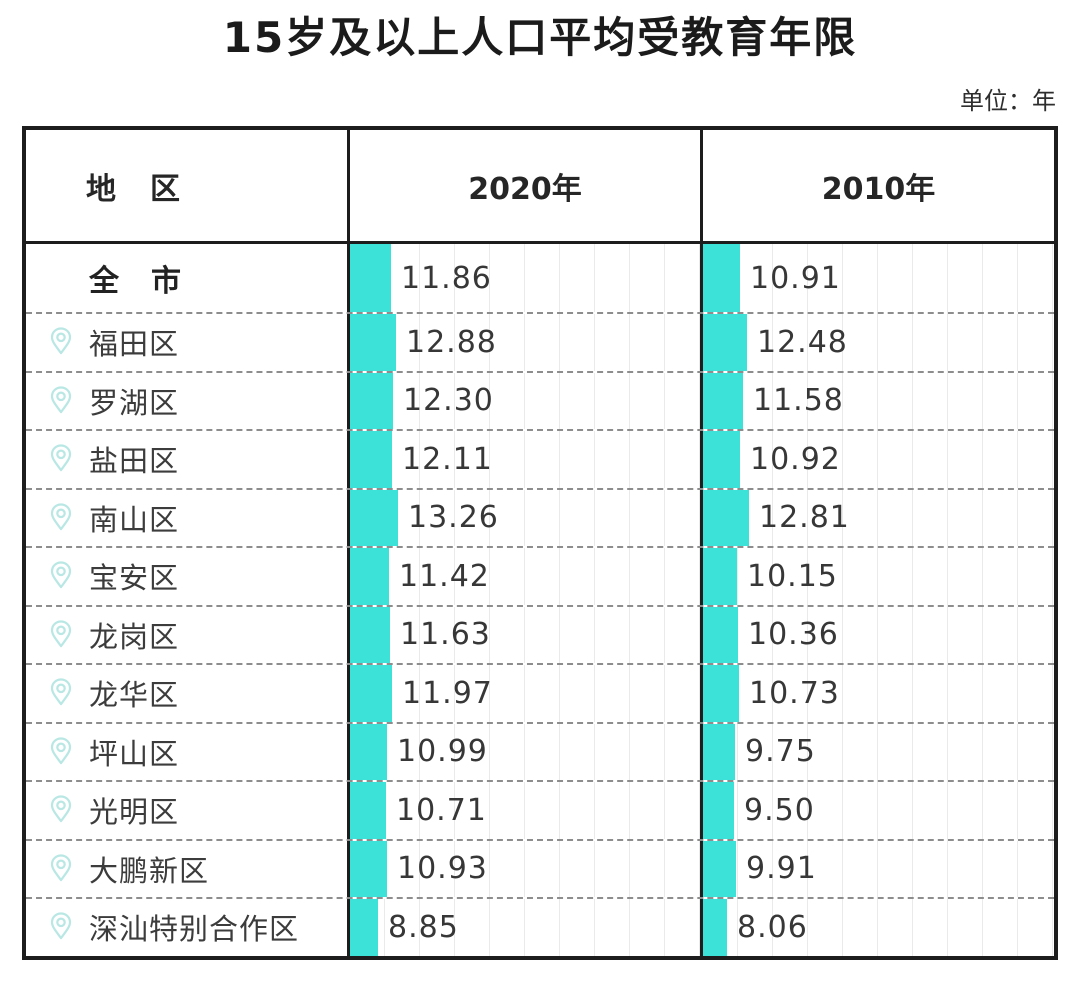 Image resolution: width=1080 pixels, height=993 pixels. I want to click on header-region: 地 区, so click(134, 189).